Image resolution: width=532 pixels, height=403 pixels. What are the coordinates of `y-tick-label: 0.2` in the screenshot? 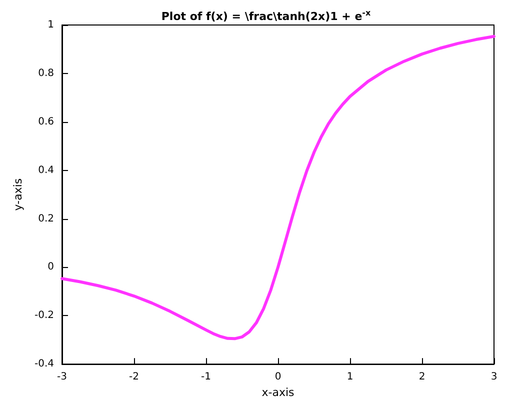 It's located at (46, 218).